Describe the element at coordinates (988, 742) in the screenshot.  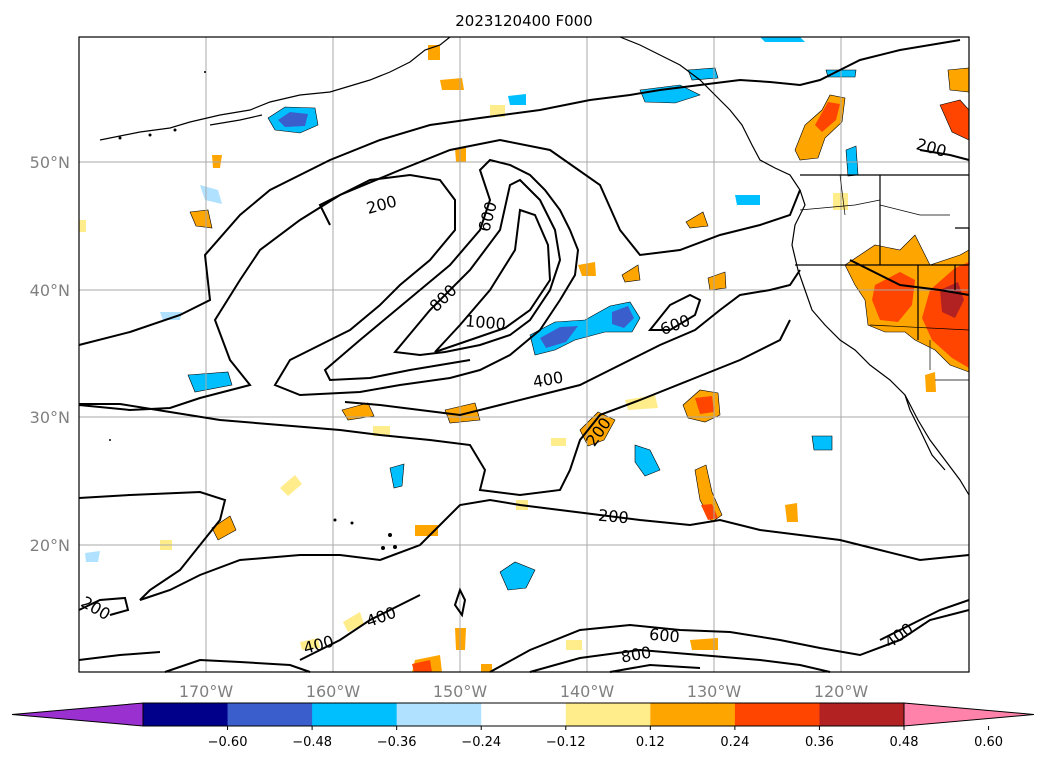
I see `colorbar-tick-label: 0.60` at that location.